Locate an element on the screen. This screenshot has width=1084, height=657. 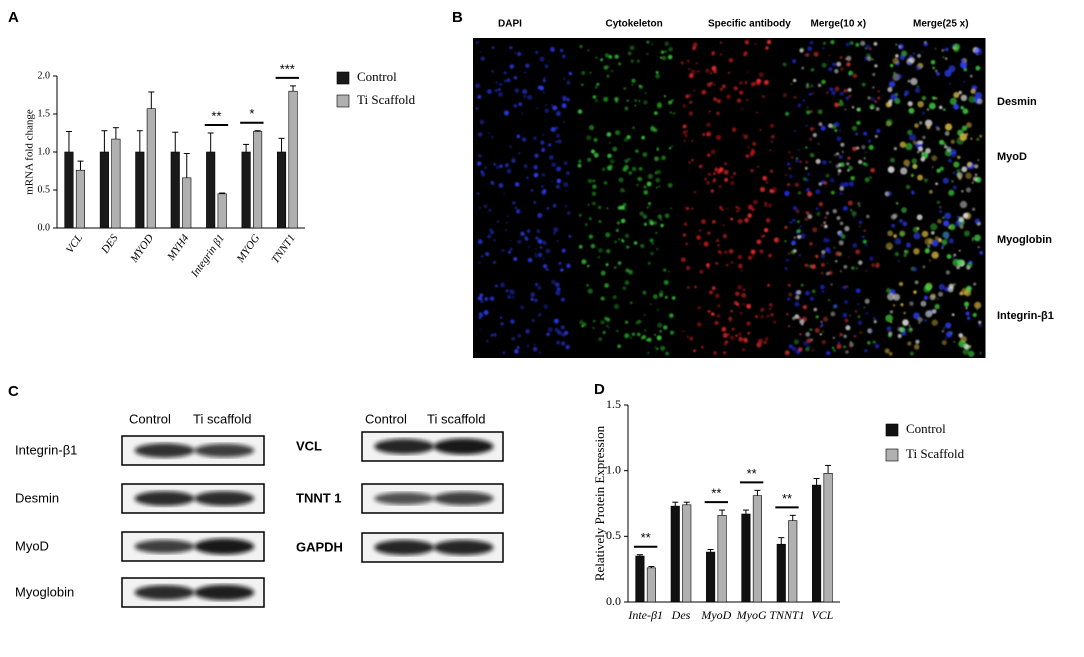
blot-band is located at coordinates (463, 446).